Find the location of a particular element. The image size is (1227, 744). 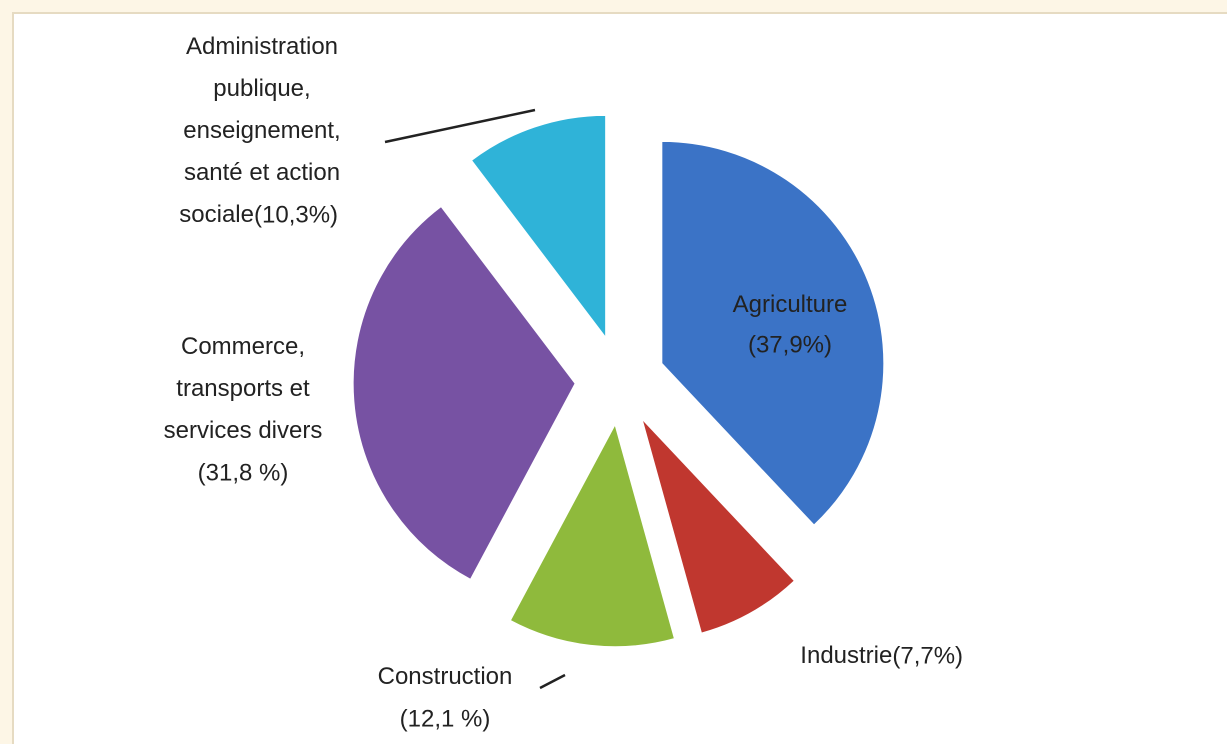

label-line: santé et action is located at coordinates (265, 172).